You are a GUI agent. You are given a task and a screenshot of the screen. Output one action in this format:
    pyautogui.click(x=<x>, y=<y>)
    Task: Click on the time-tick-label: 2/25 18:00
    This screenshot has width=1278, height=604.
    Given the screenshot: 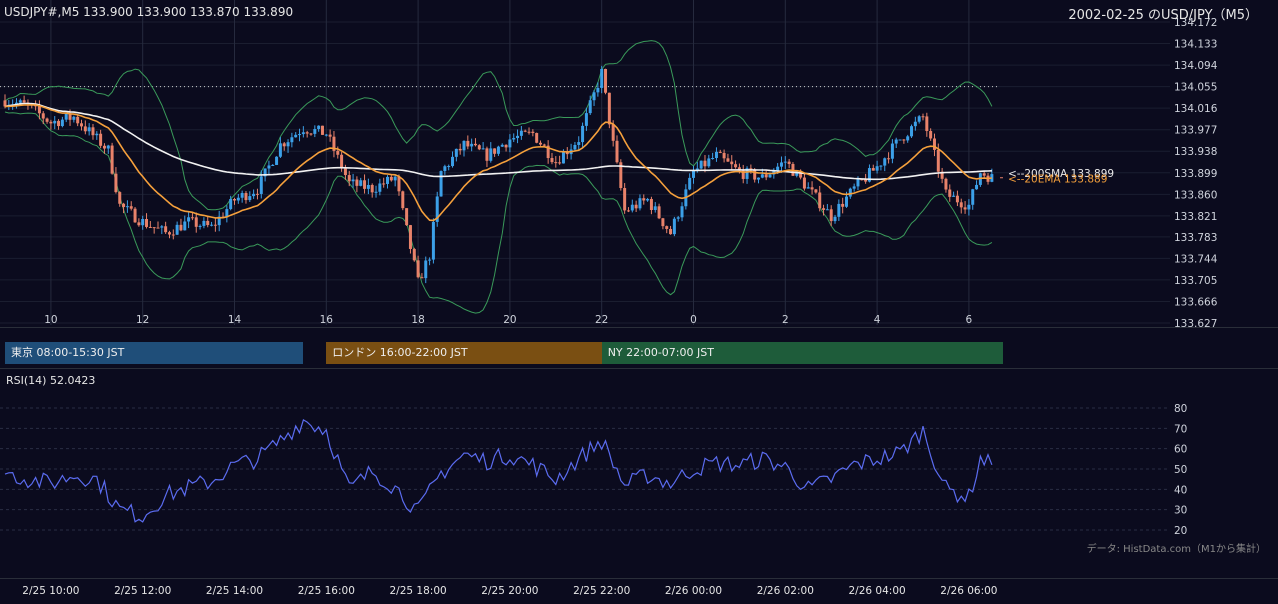 What is the action you would take?
    pyautogui.click(x=418, y=591)
    